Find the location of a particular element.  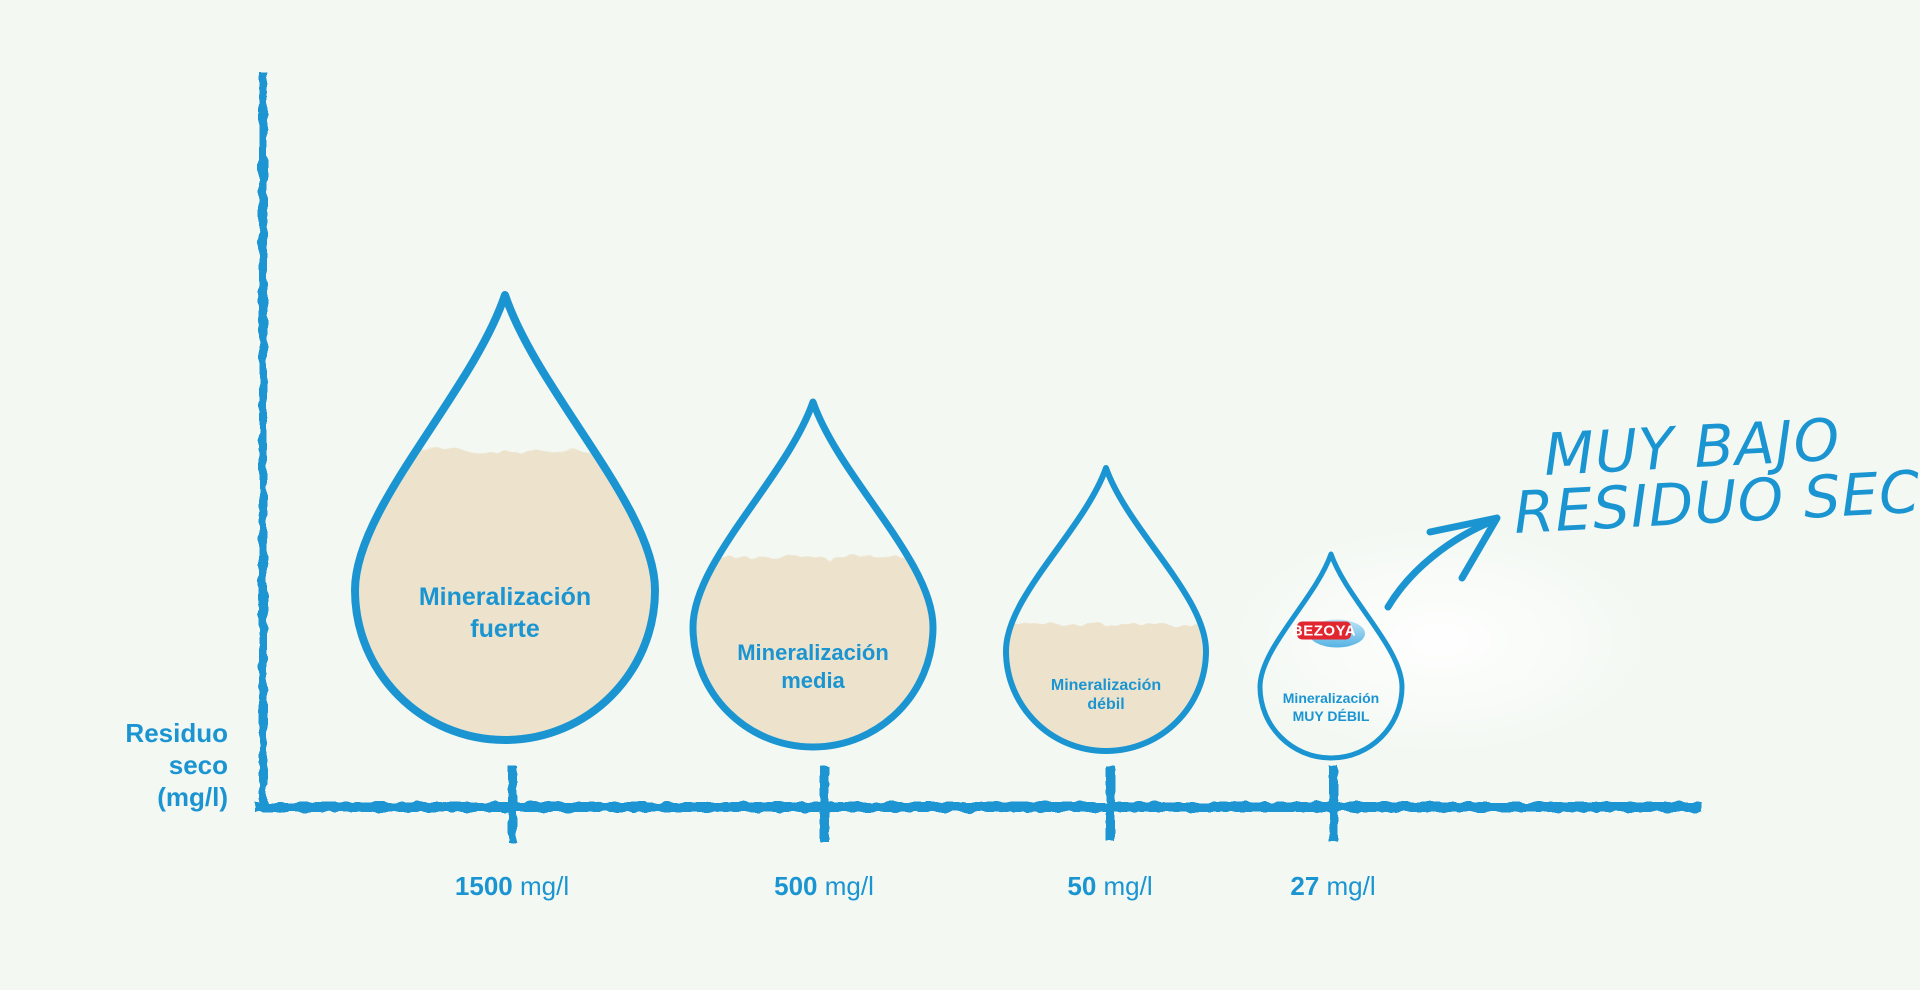

drop-label-line: débil is located at coordinates (1105, 704).